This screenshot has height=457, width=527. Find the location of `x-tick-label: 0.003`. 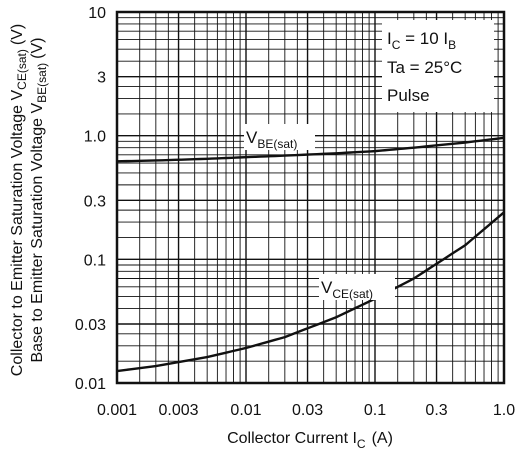

x-tick-label: 0.003 is located at coordinates (179, 410).